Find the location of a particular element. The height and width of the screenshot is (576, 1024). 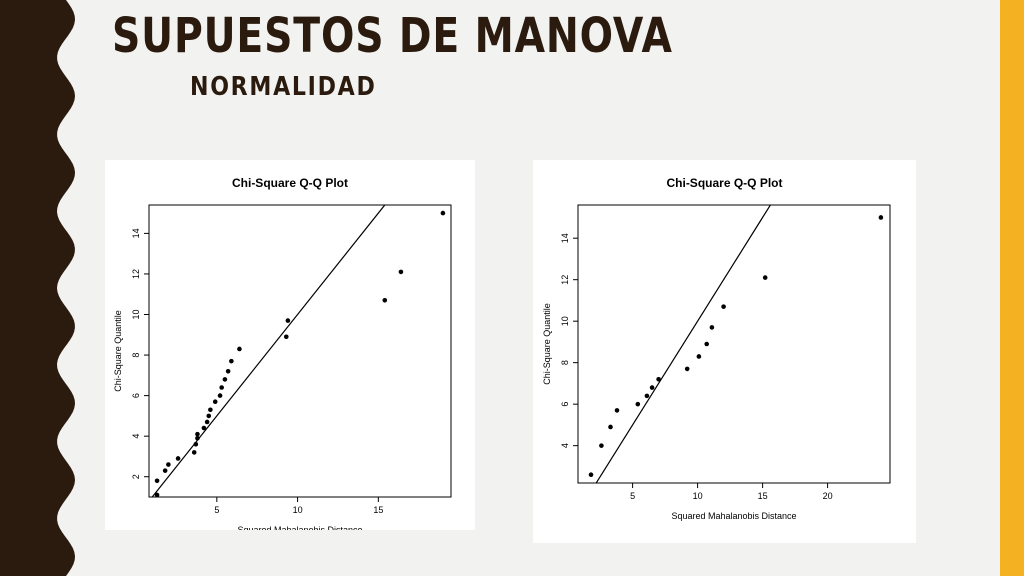

wavy-band-shape is located at coordinates (37, 288).